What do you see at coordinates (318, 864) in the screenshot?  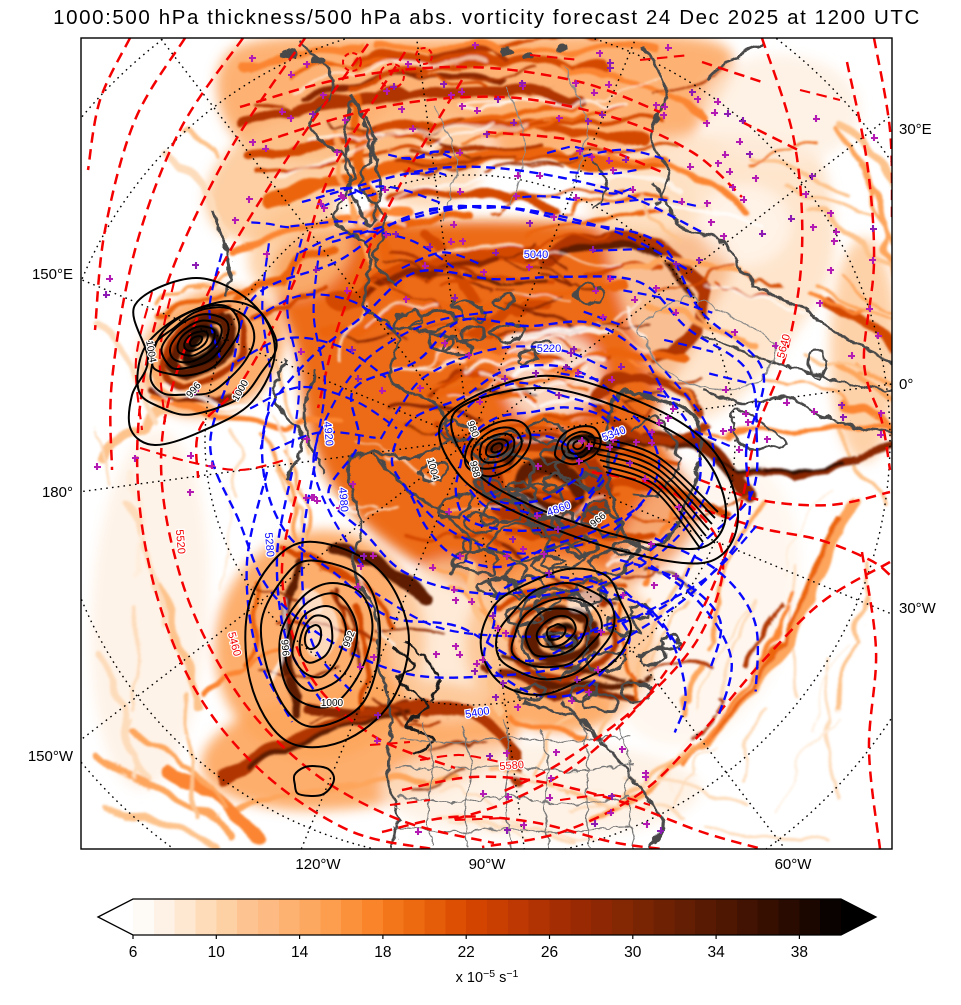 I see `svg-text: 120°W` at bounding box center [318, 864].